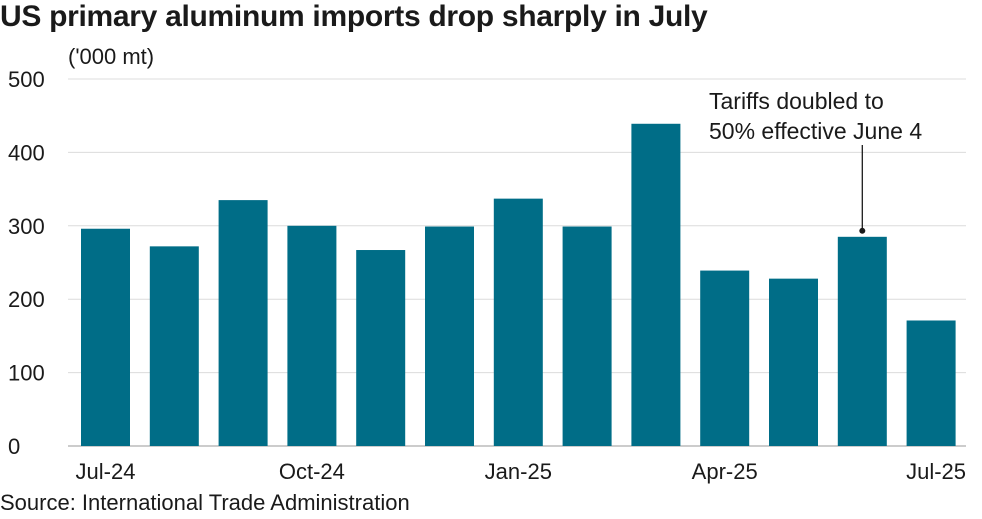 The image size is (982, 519). I want to click on annotation-text-line-2: 50% effective June 4, so click(815, 131).